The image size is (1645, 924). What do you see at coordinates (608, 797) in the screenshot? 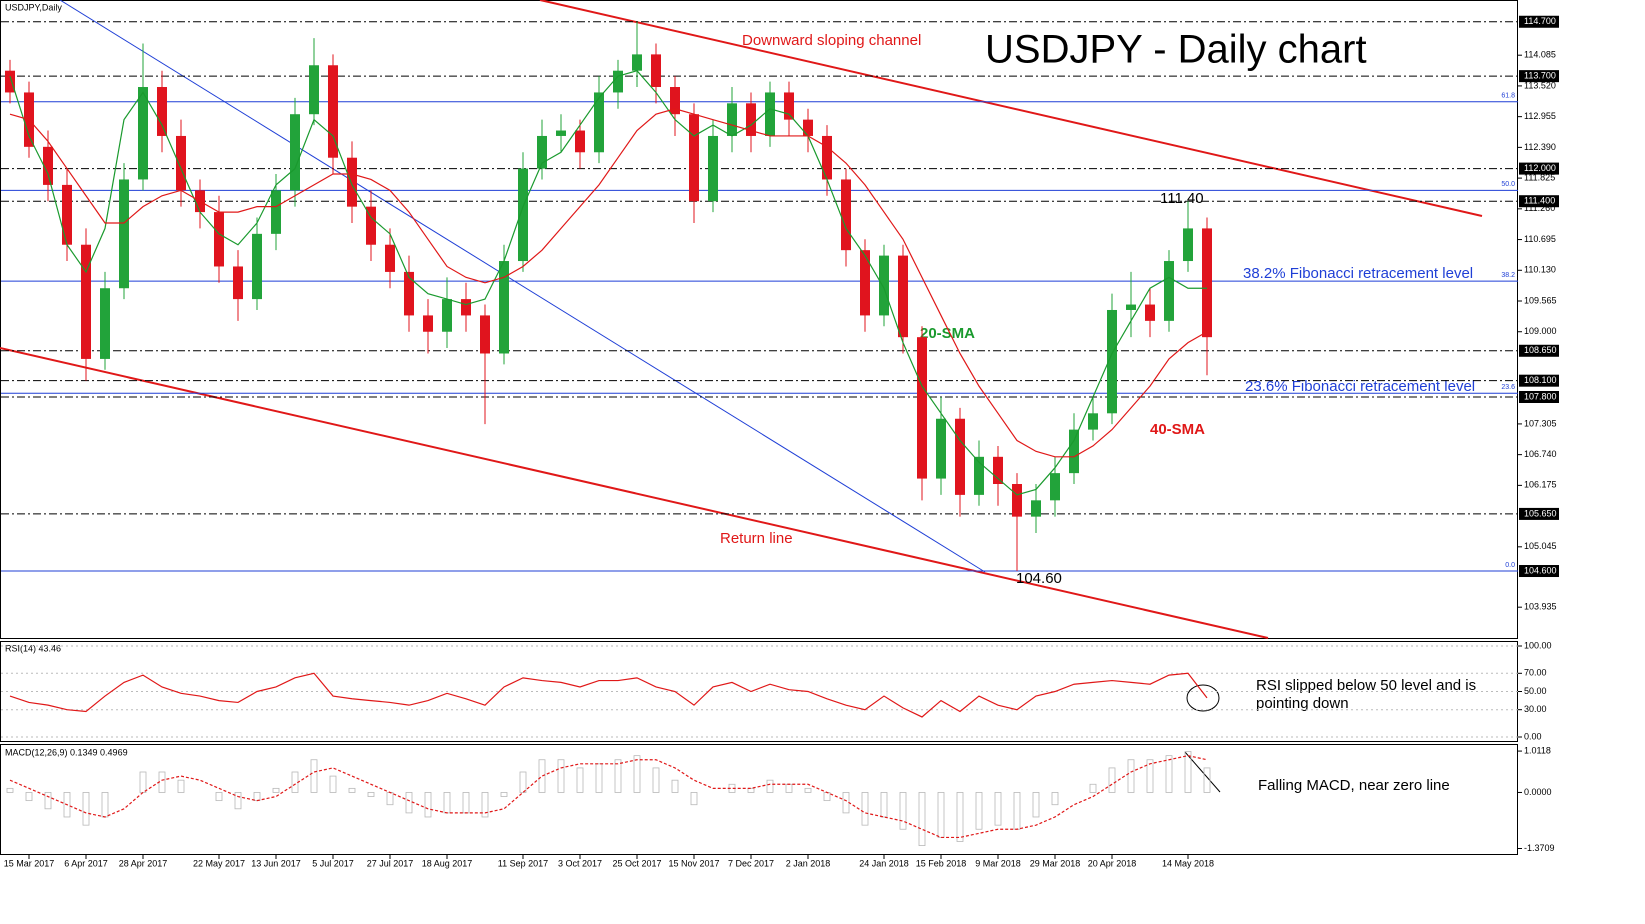
I see `signal-line` at bounding box center [608, 797].